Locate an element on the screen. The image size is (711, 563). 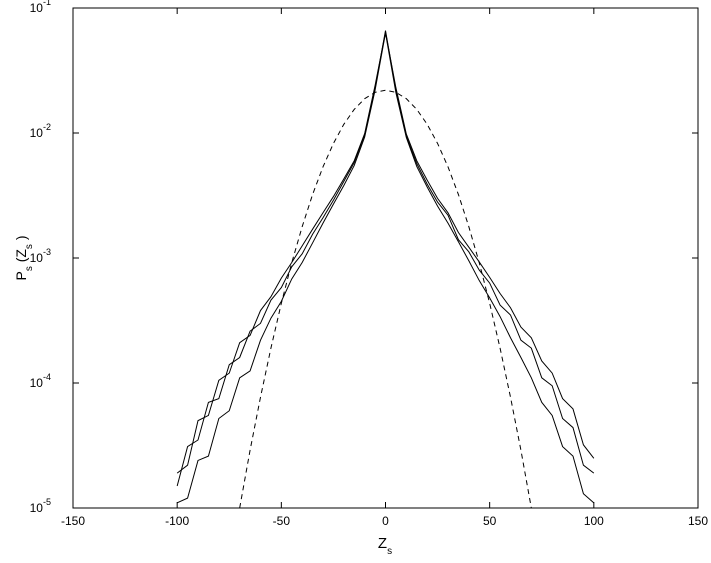
x-tick-label: 150 is located at coordinates (698, 521).